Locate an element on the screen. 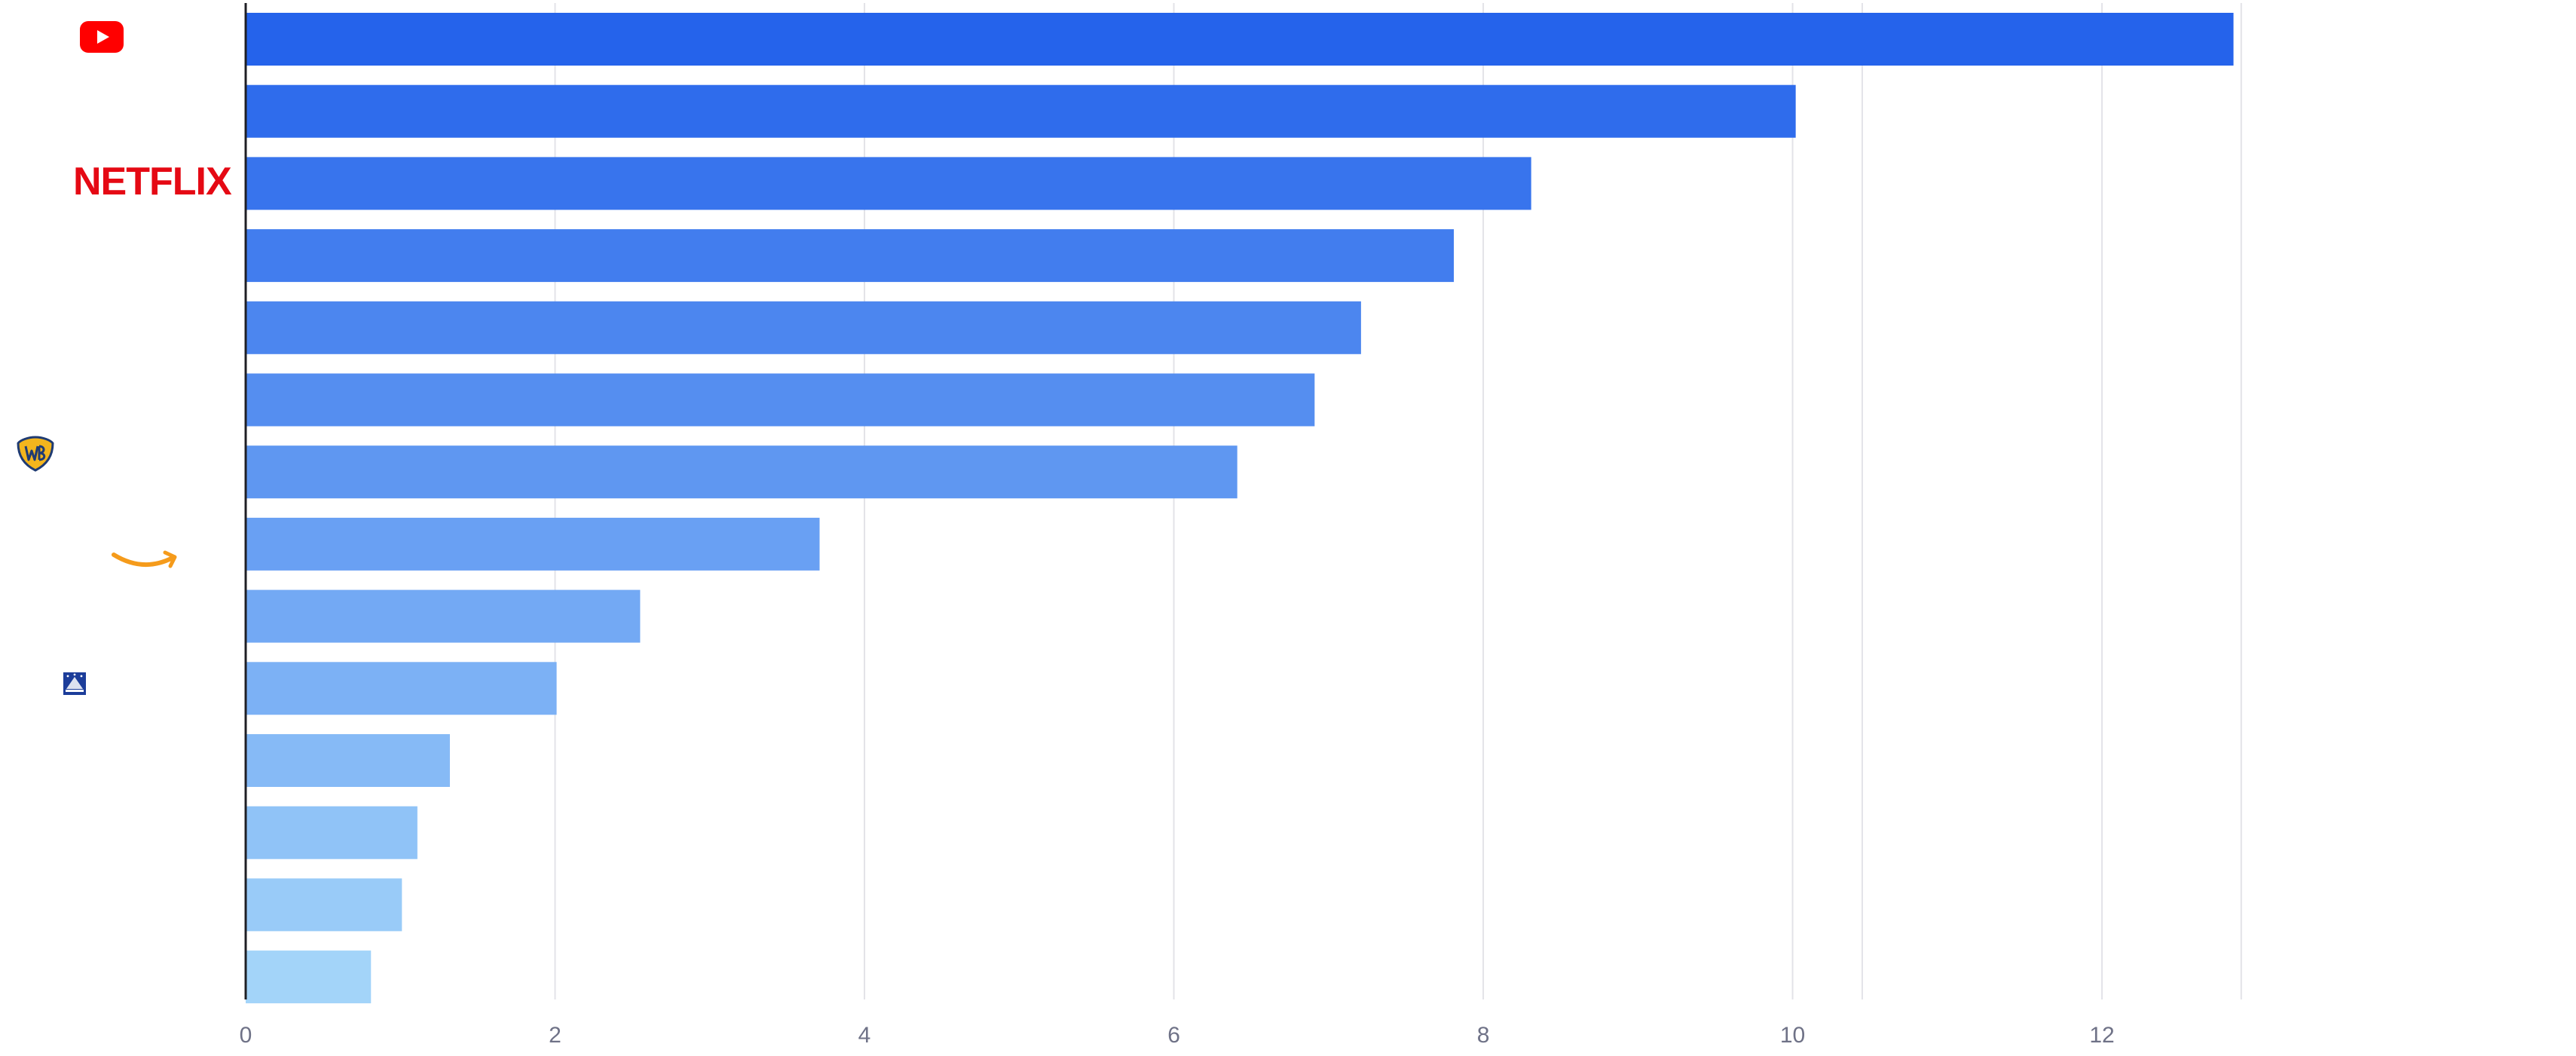  netflix-logo-text: NETFLIX is located at coordinates (152, 182).